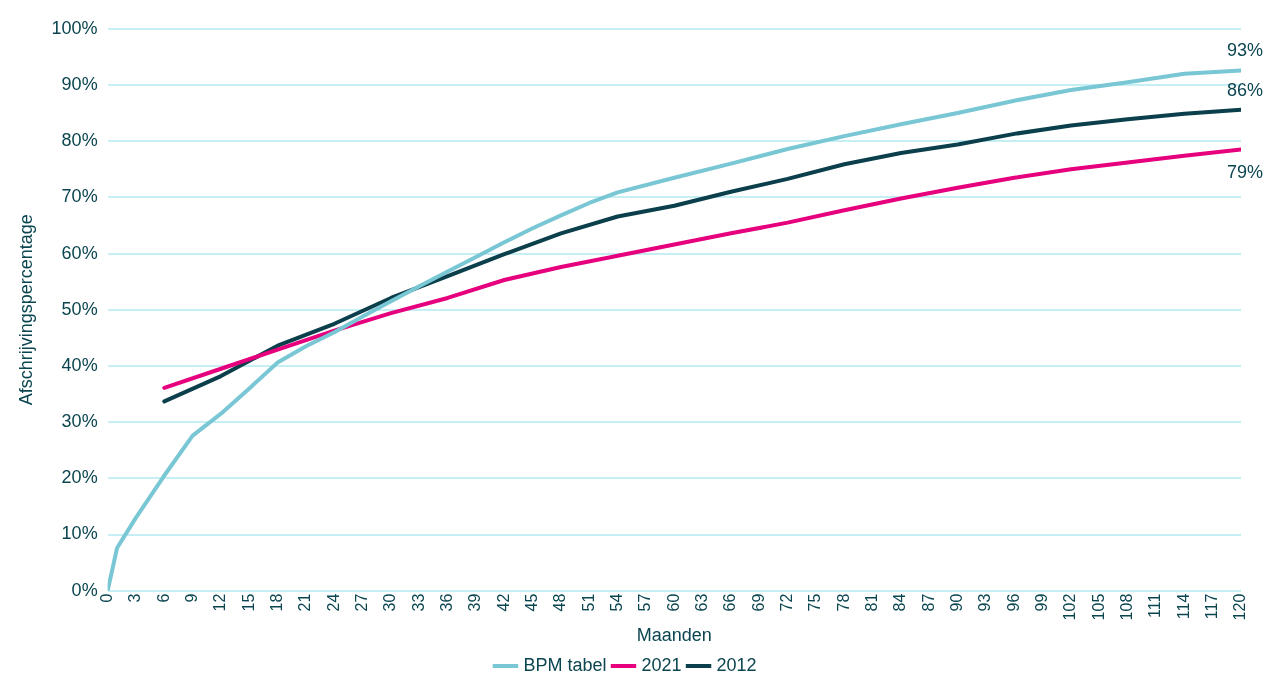 The image size is (1283, 693). Describe the element at coordinates (928, 602) in the screenshot. I see `x-tick-label: 87` at that location.